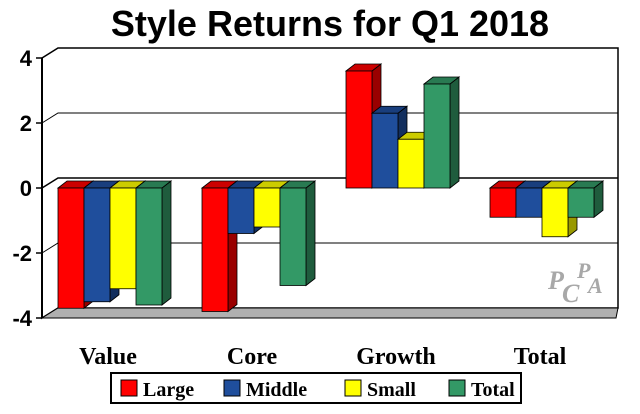 This screenshot has height=414, width=640. What do you see at coordinates (396, 357) in the screenshot?
I see `x-tick-label: Growth` at bounding box center [396, 357].